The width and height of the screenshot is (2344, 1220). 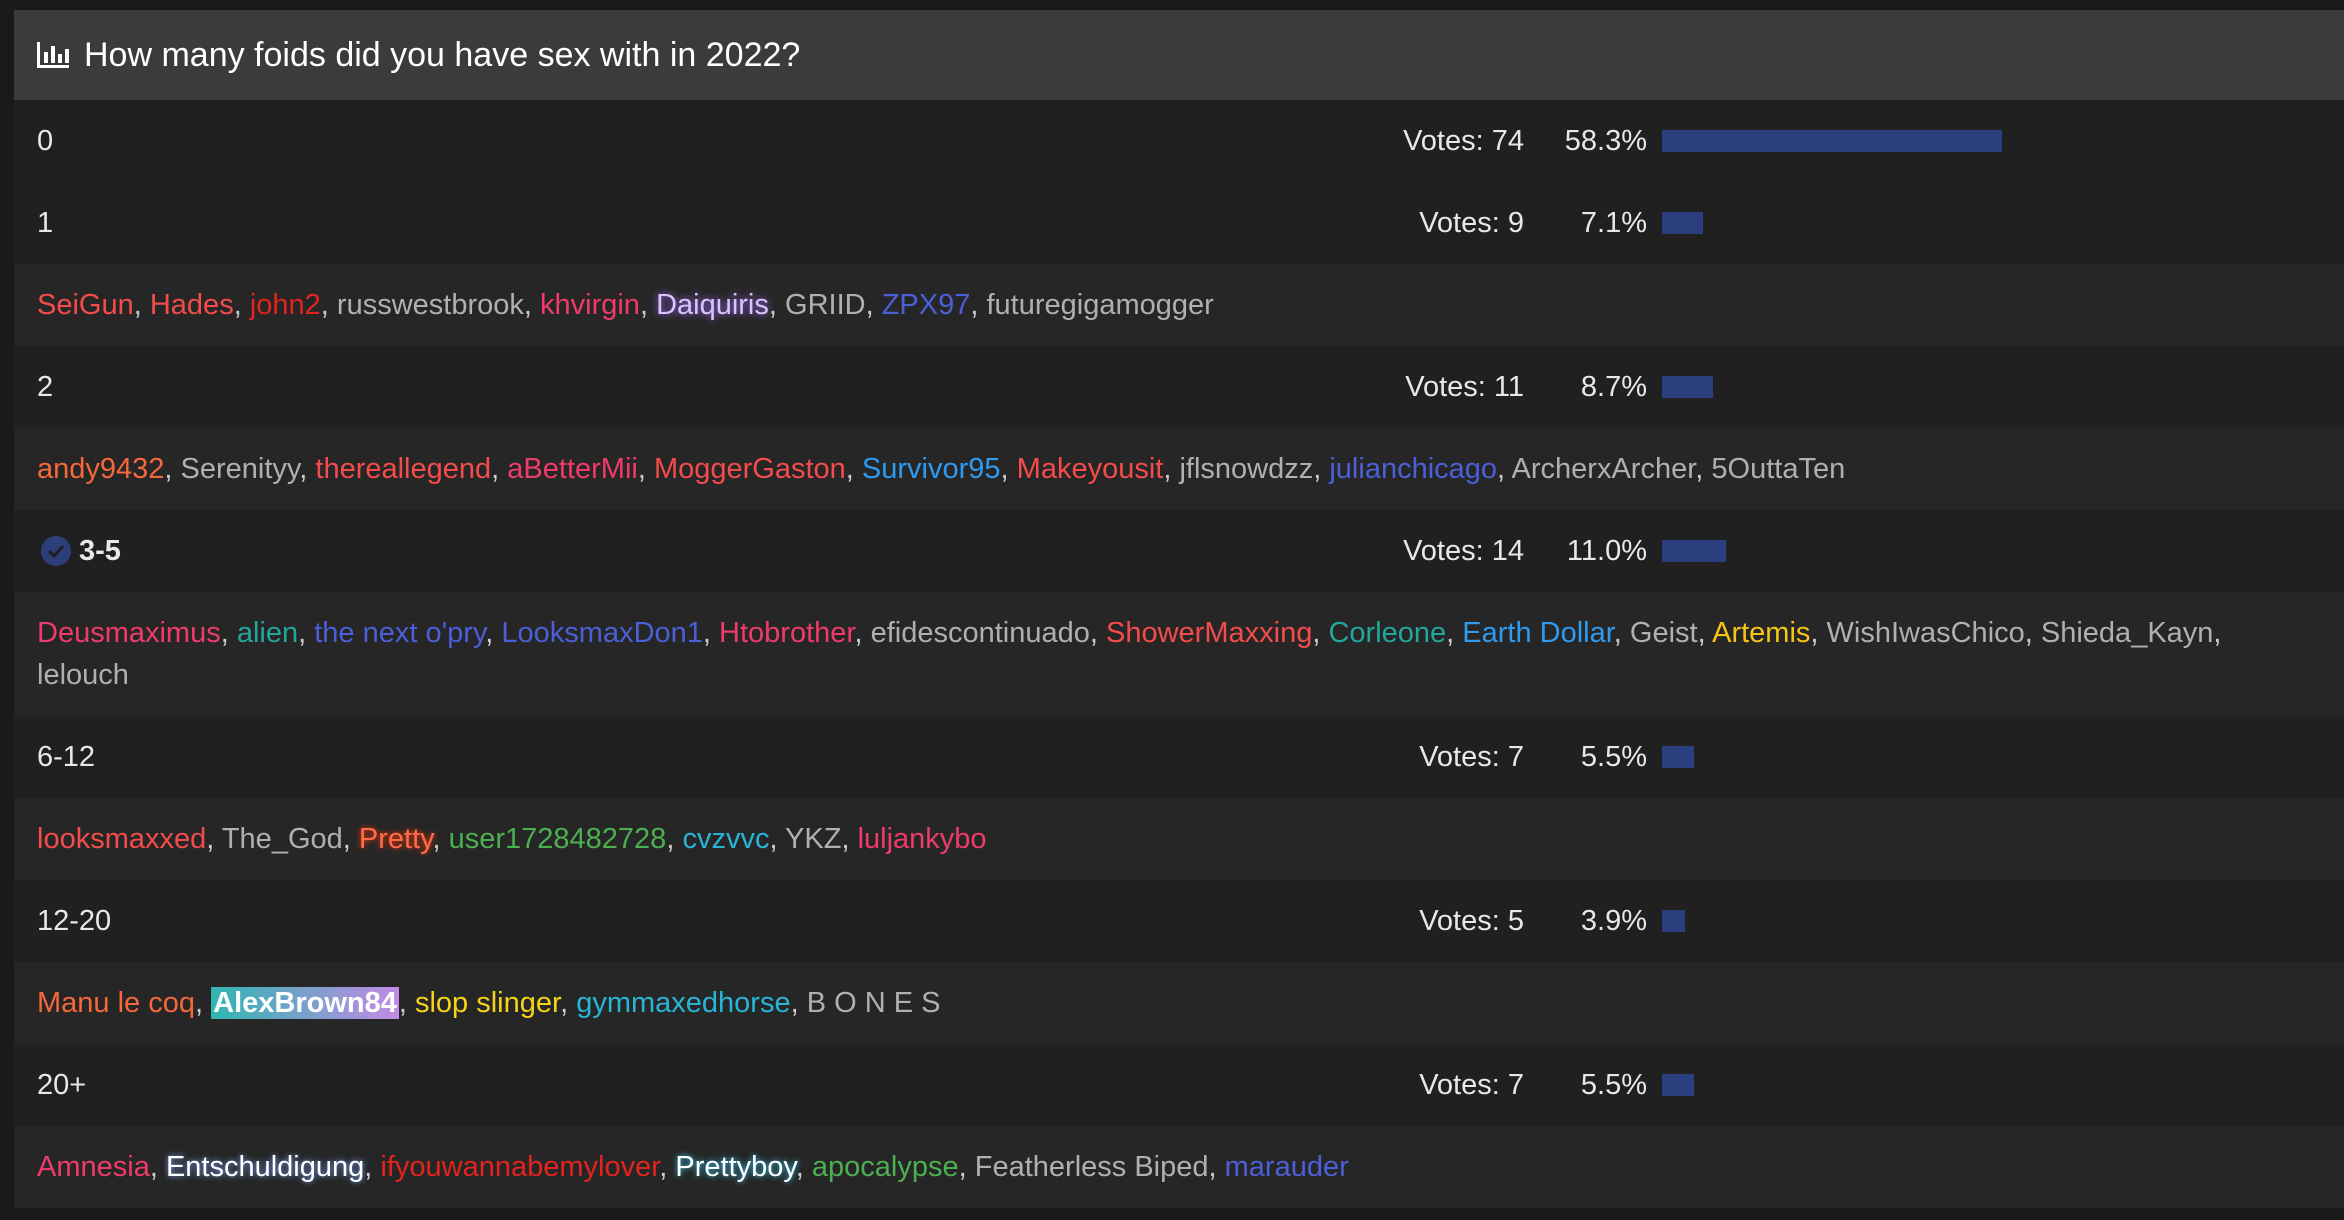 What do you see at coordinates (403, 469) in the screenshot?
I see `voter-username-link: thereallegend` at bounding box center [403, 469].